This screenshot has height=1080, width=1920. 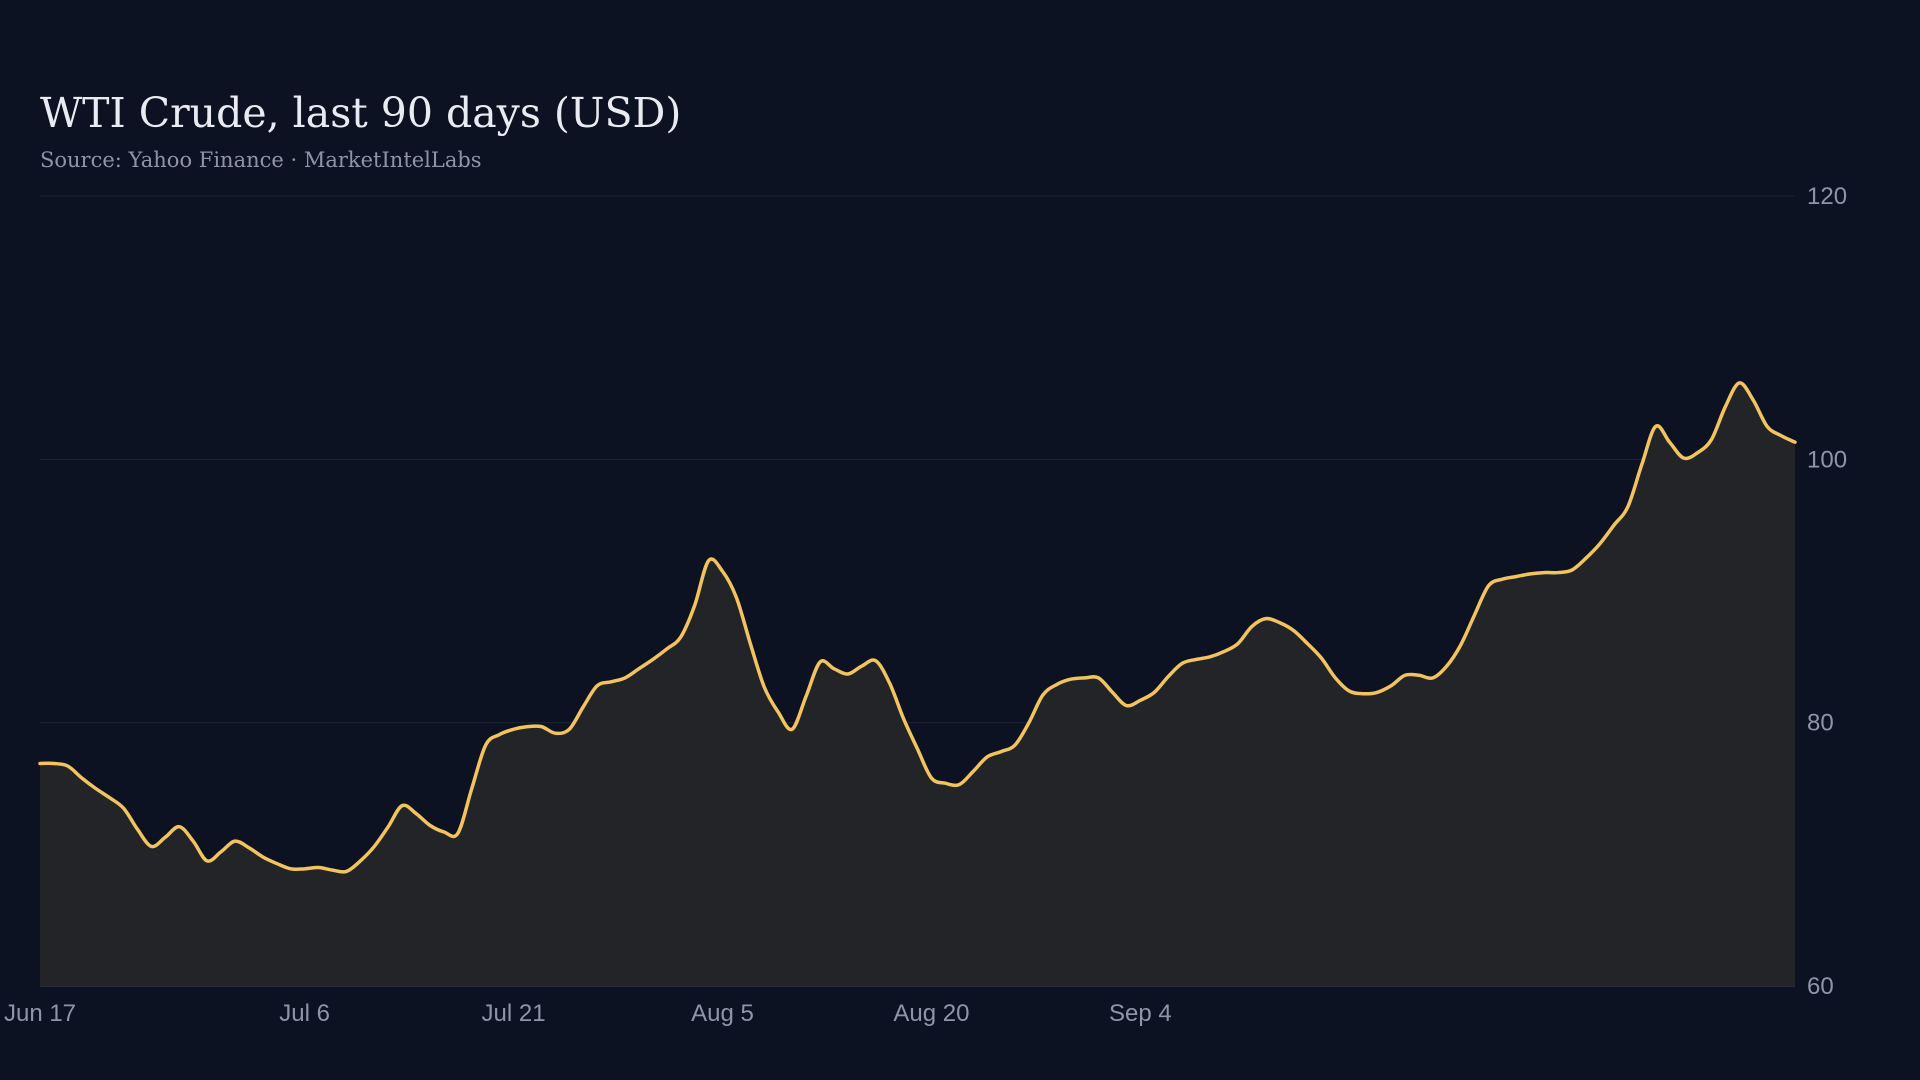 I want to click on x-tick-label-3: Aug 5, so click(x=722, y=1013).